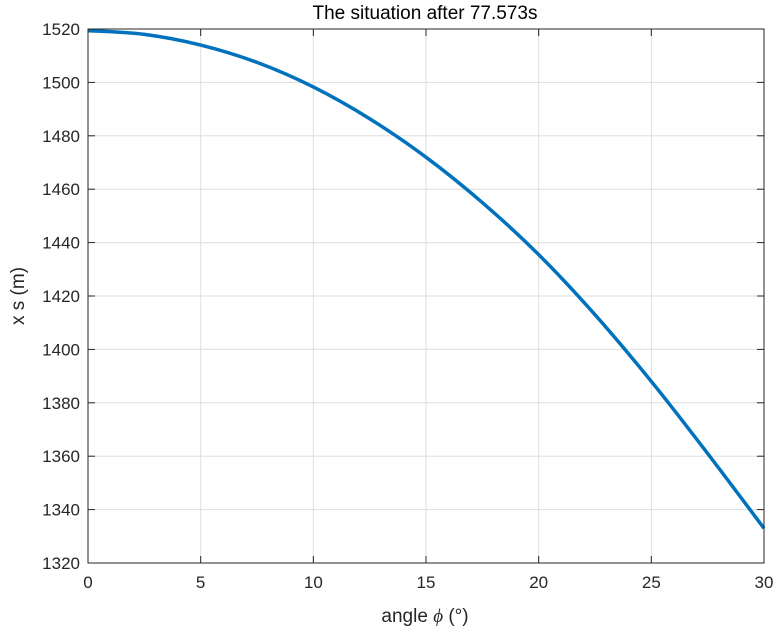 The image size is (778, 630). What do you see at coordinates (200, 582) in the screenshot?
I see `x-tick-label: 5` at bounding box center [200, 582].